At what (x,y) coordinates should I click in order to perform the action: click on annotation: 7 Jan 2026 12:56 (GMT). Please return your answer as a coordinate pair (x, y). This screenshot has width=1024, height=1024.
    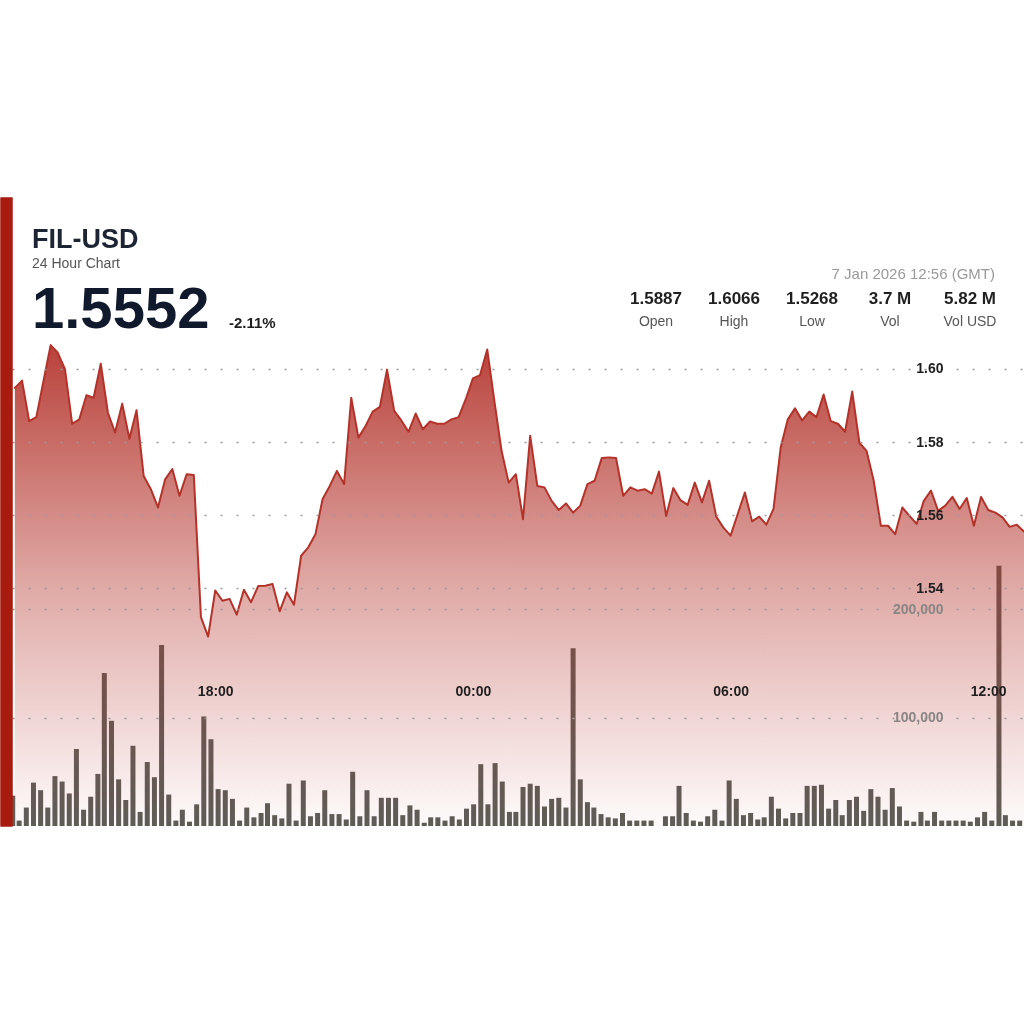
    Looking at the image, I should click on (913, 273).